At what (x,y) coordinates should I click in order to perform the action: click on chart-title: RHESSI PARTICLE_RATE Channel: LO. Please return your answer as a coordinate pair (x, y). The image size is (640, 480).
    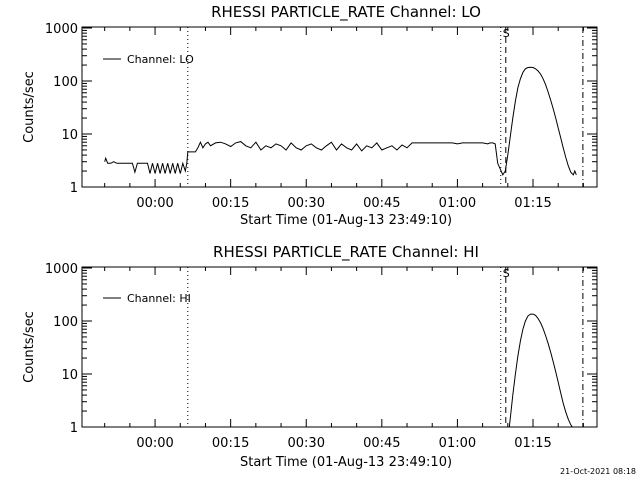
    Looking at the image, I should click on (346, 12).